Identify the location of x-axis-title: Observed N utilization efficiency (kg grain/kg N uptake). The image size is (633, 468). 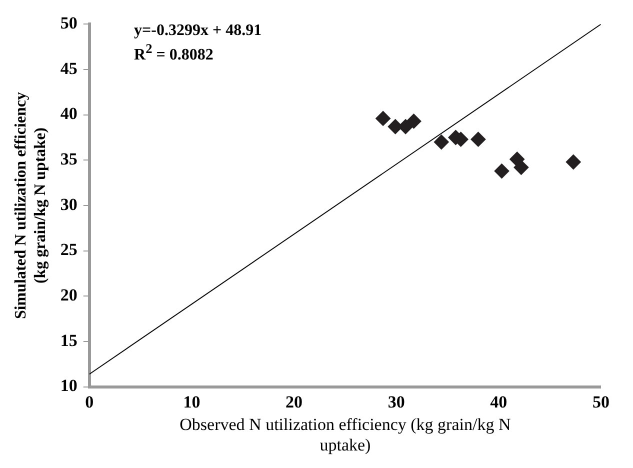
(345, 434).